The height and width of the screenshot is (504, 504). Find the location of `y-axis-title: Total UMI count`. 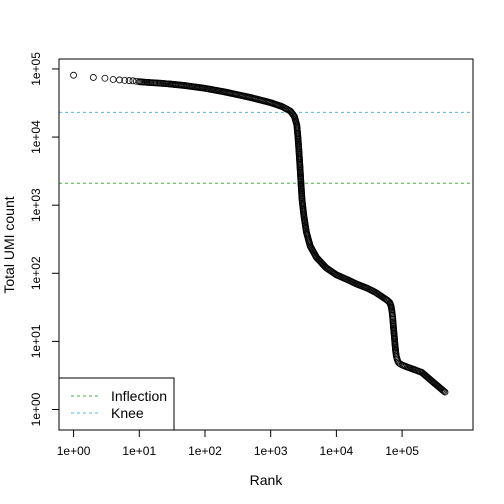

y-axis-title: Total UMI count is located at coordinates (9, 244).